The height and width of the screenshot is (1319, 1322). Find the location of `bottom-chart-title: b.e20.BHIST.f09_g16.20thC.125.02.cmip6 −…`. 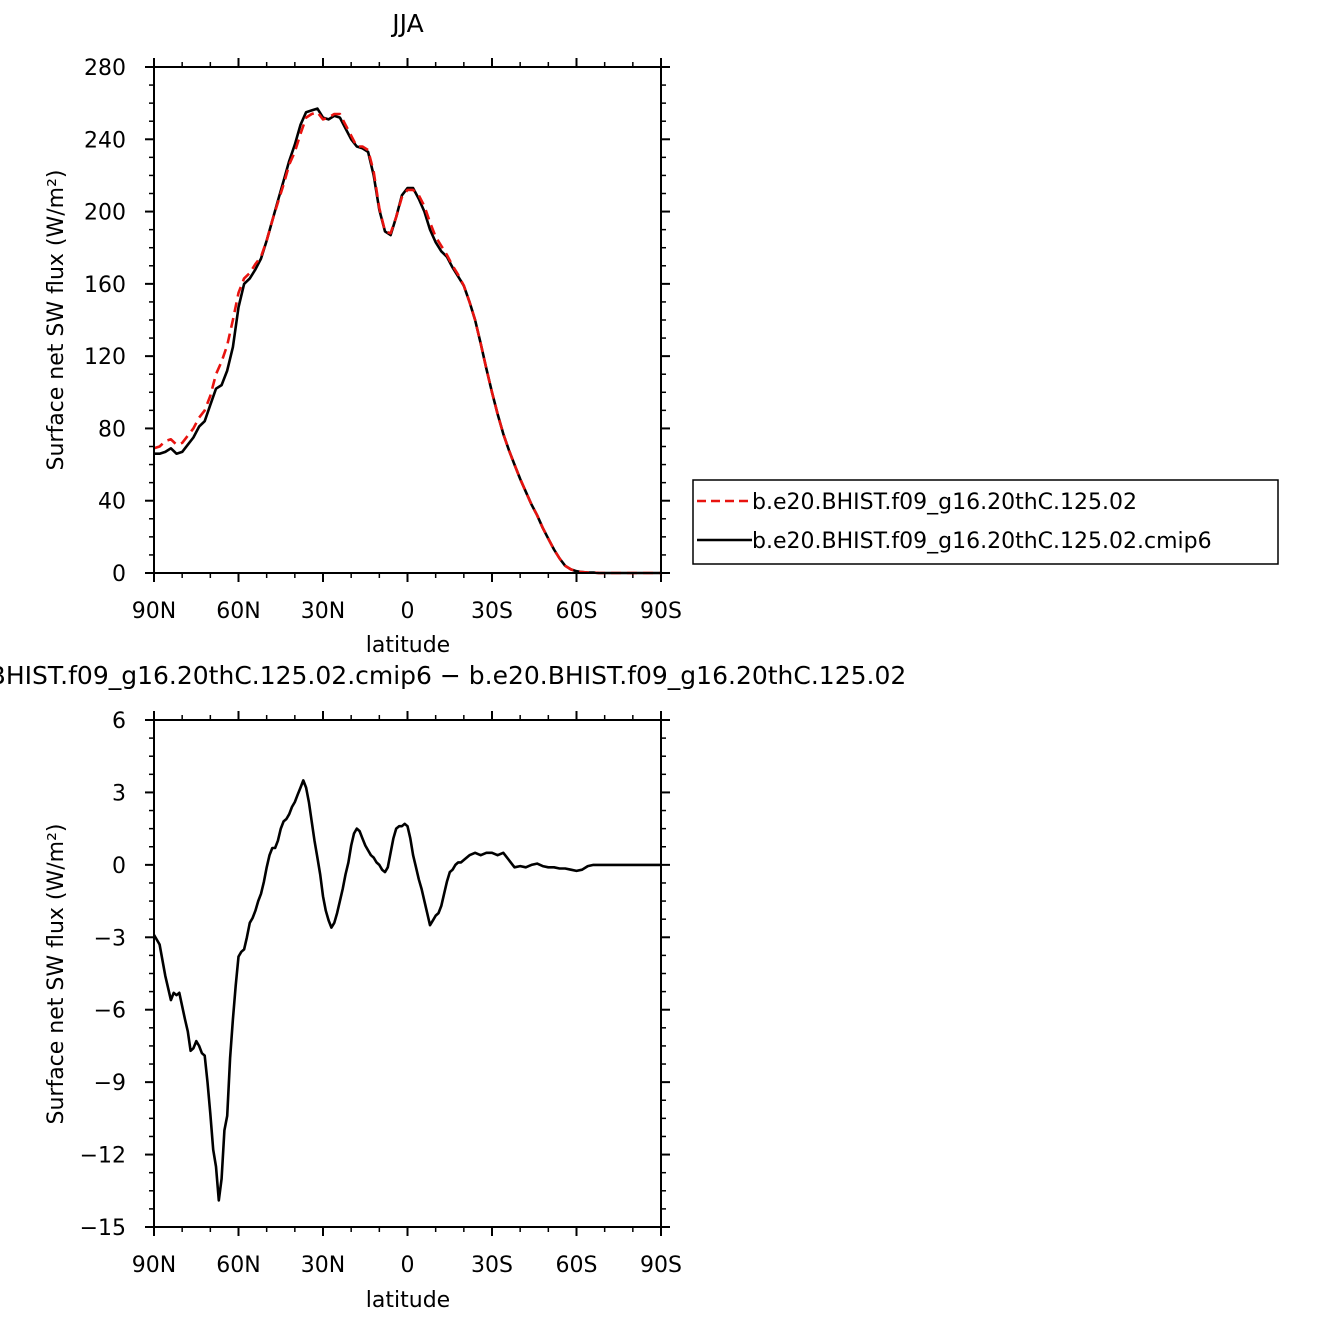

bottom-chart-title: b.e20.BHIST.f09_g16.20thC.125.02.cmip6 −… is located at coordinates (453, 675).